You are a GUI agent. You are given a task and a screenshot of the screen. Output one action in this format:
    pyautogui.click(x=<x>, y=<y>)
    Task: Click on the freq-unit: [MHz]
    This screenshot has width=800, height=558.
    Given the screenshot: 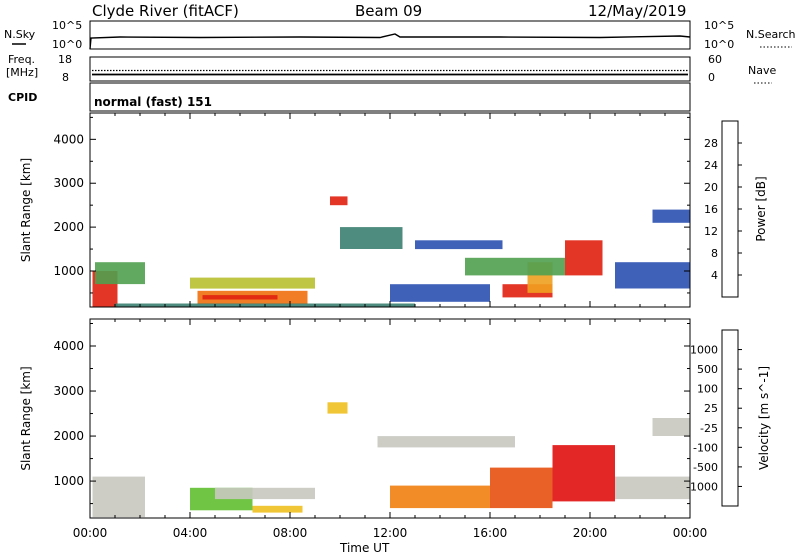 What is the action you would take?
    pyautogui.click(x=22, y=72)
    